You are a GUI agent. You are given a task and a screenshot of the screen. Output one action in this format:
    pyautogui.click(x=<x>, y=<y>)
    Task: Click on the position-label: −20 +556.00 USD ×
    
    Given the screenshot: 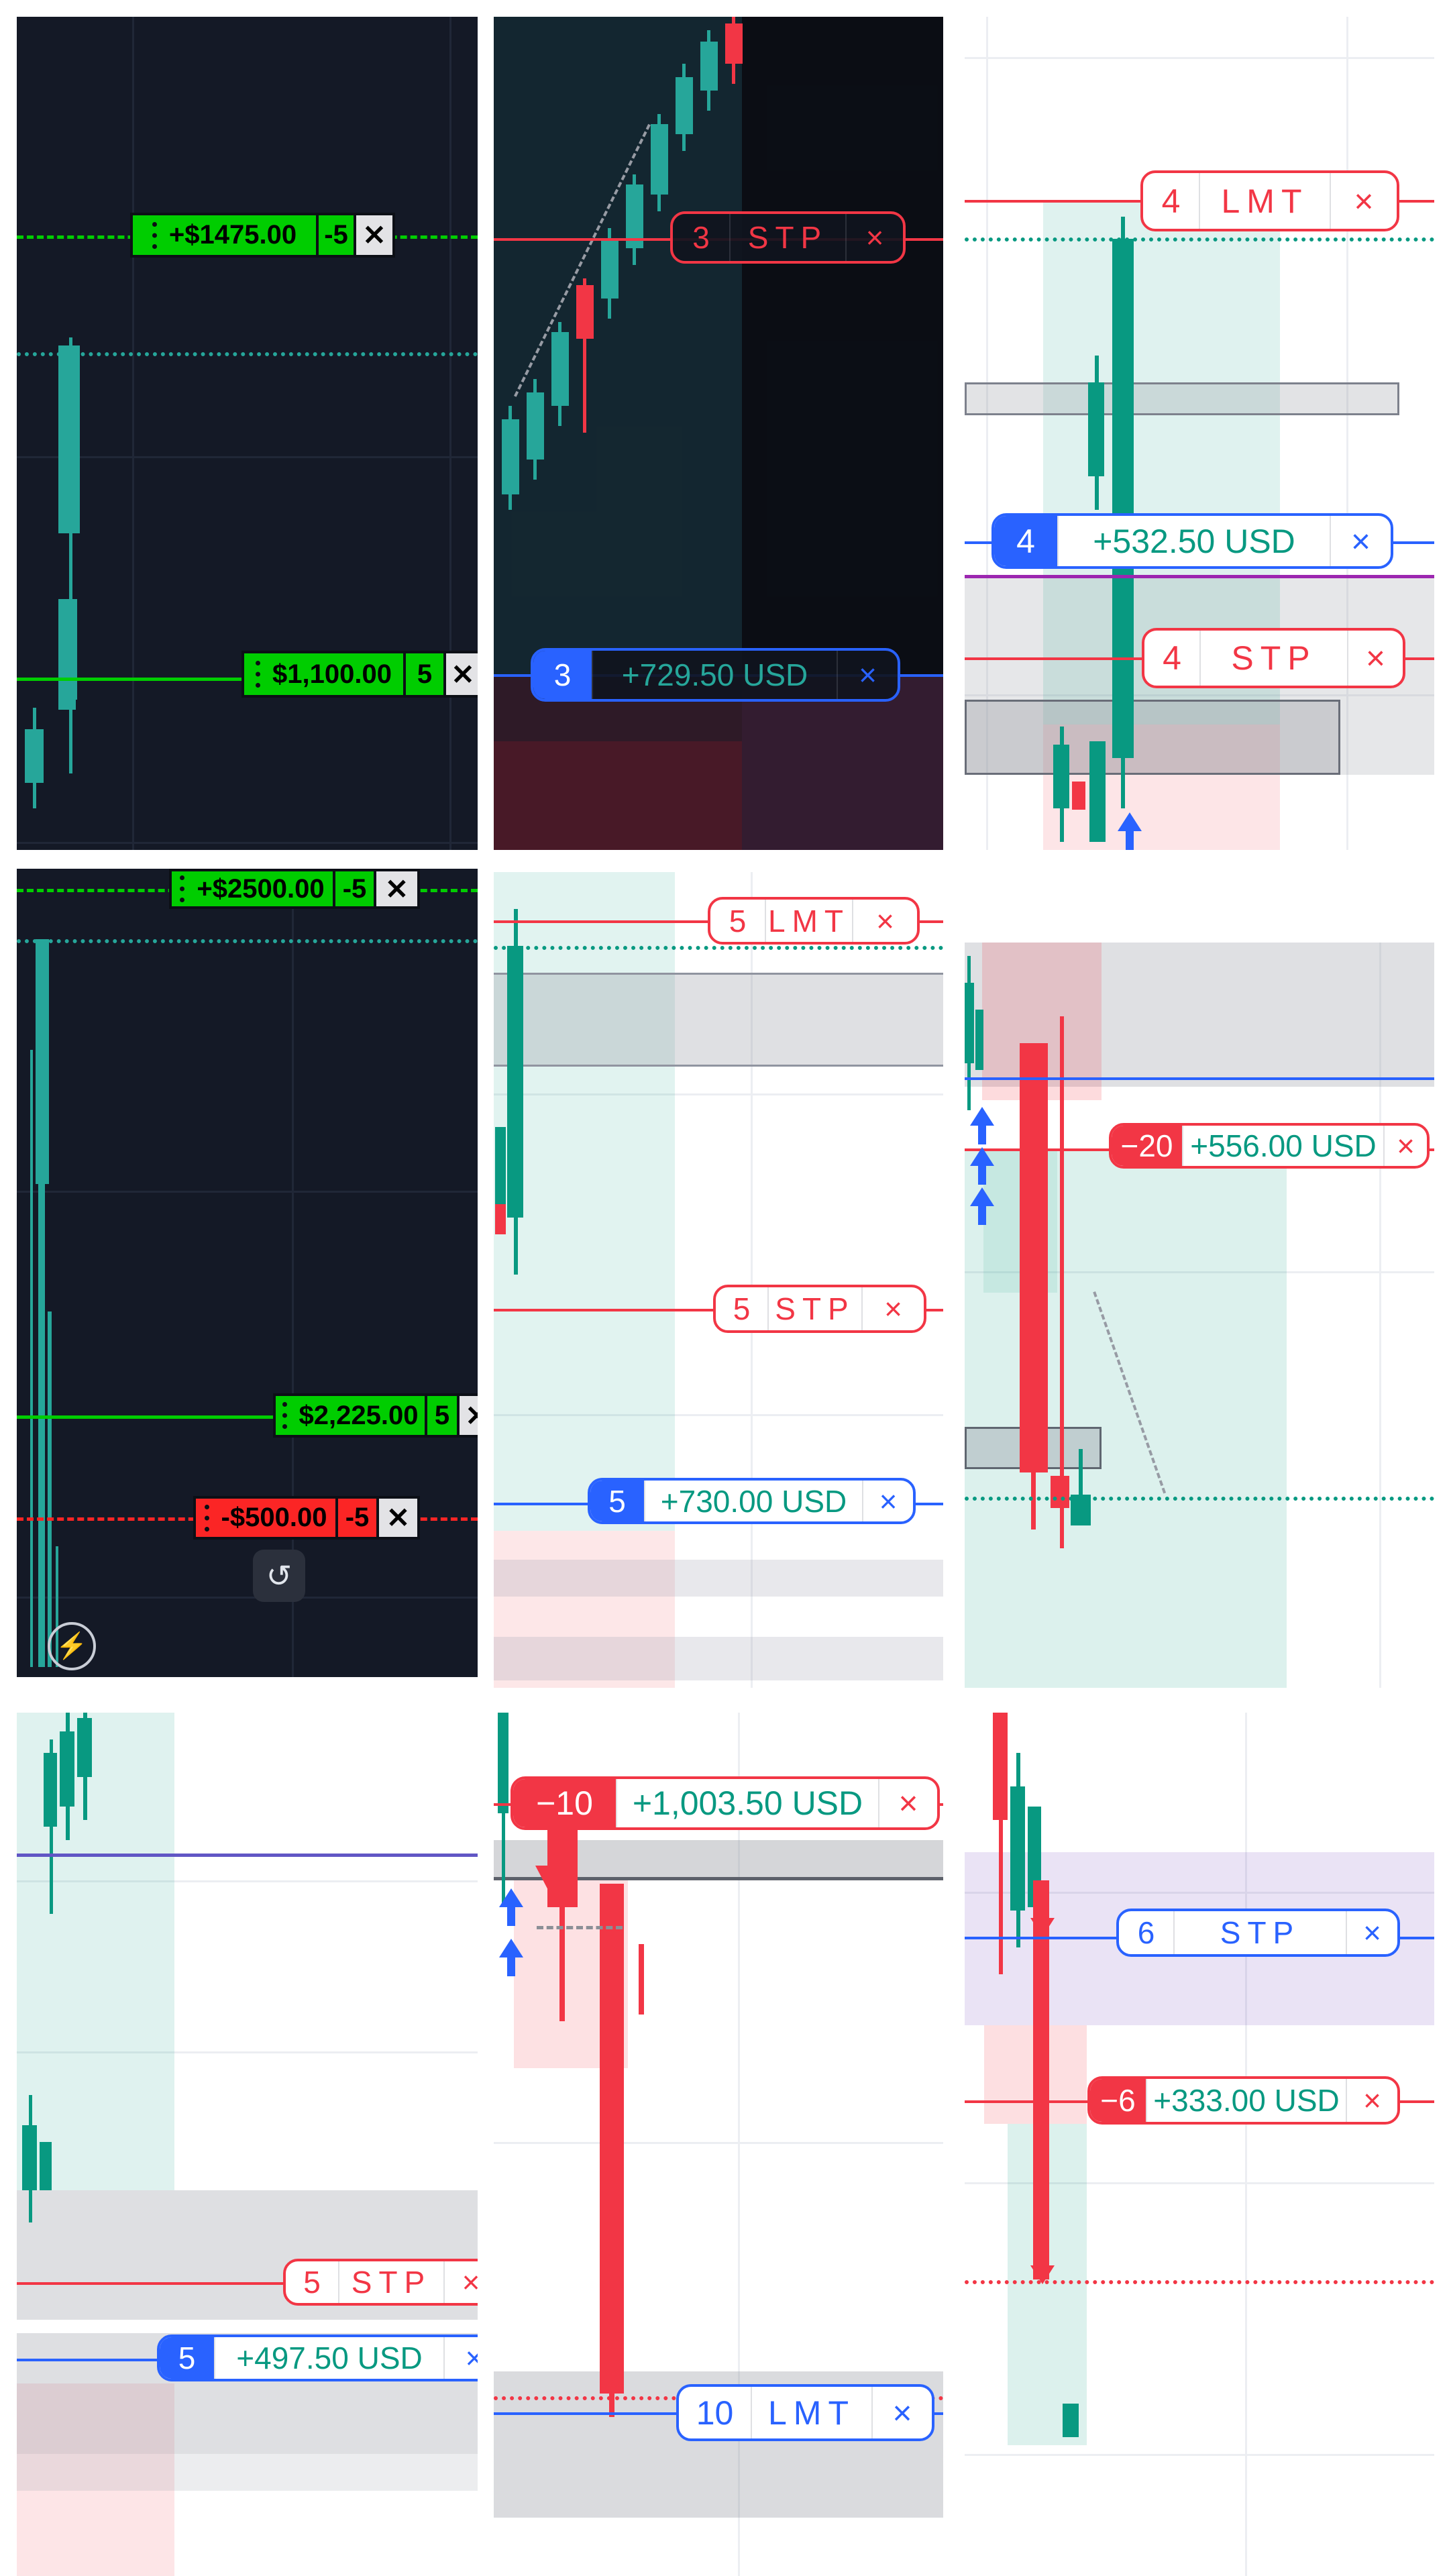 What is the action you would take?
    pyautogui.click(x=1269, y=1146)
    